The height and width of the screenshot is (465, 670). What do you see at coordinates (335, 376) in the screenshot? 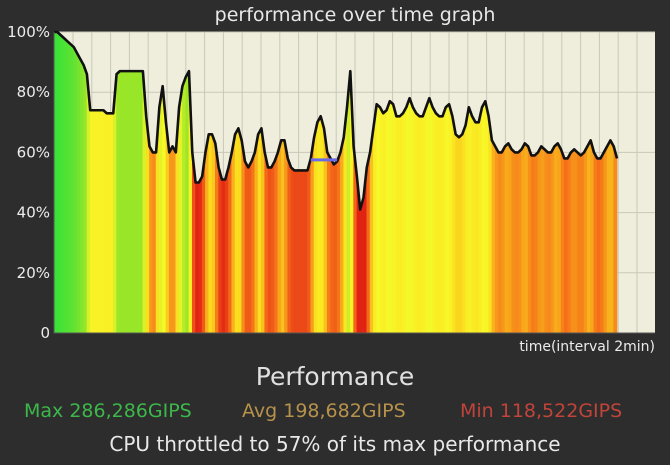
I see `performance-heading: Performance` at bounding box center [335, 376].